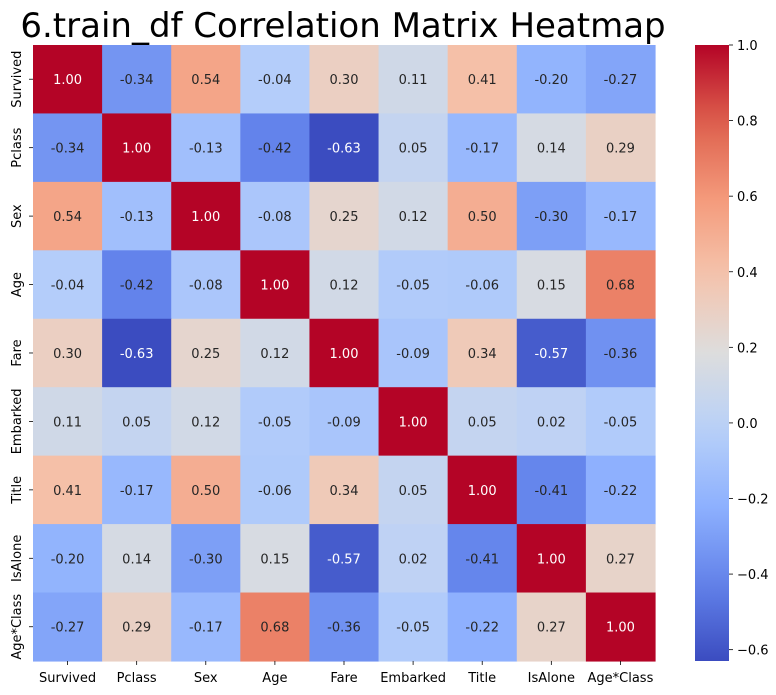  Describe the element at coordinates (413, 678) in the screenshot. I see `x-tick-label: Embarked` at that location.